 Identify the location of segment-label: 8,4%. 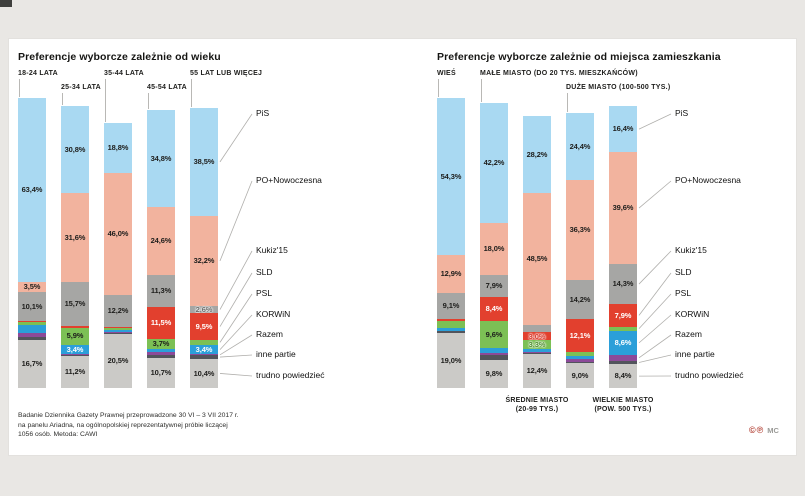
(494, 309).